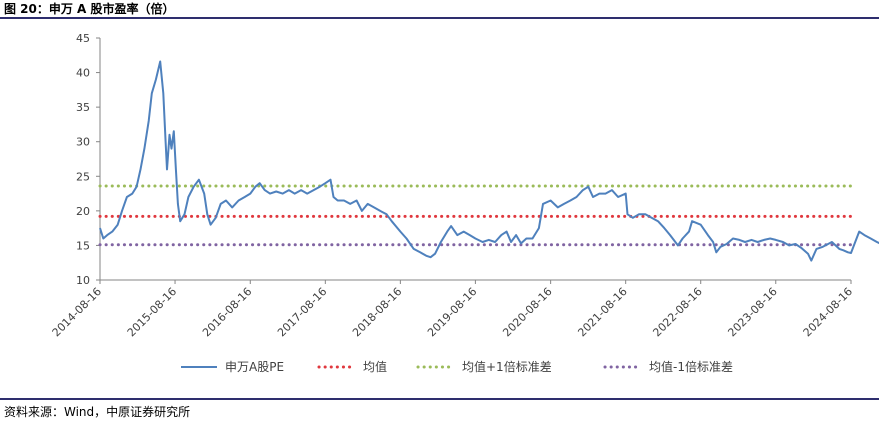 Image resolution: width=879 pixels, height=429 pixels. Describe the element at coordinates (452, 312) in the screenshot. I see `x-tick-label: 2019-08-16` at that location.